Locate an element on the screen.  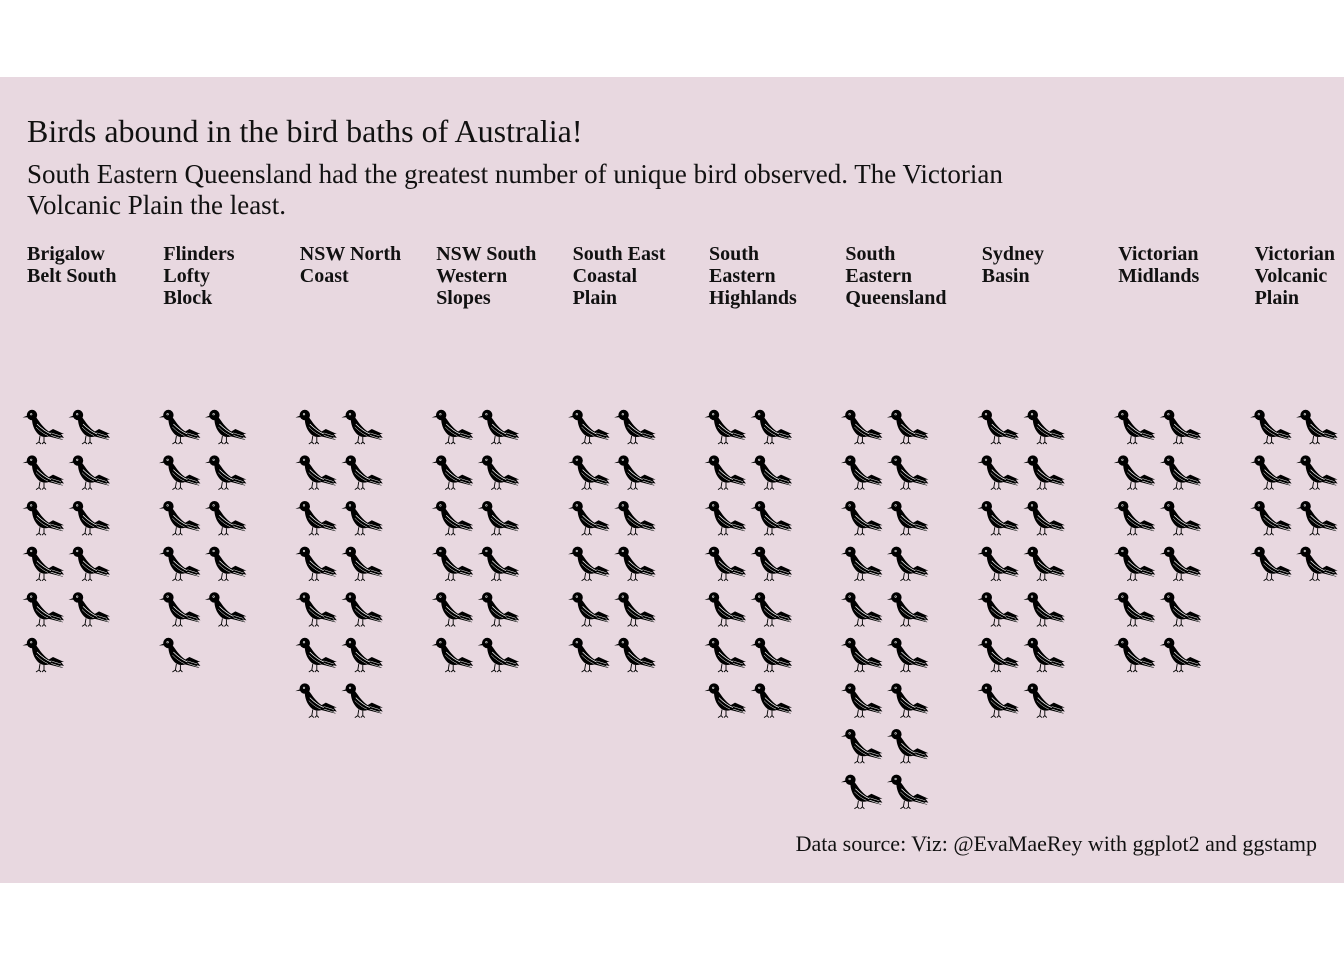
facet-label-line: NSW North is located at coordinates (350, 254).